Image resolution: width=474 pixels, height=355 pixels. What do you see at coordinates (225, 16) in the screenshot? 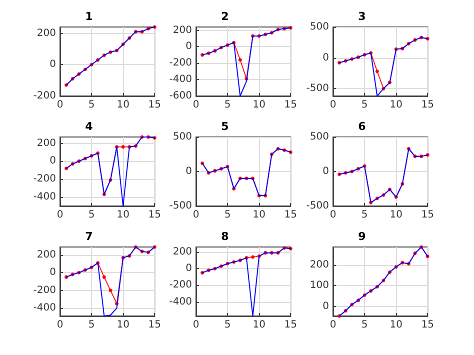
I see `chart-title: 2` at bounding box center [225, 16].